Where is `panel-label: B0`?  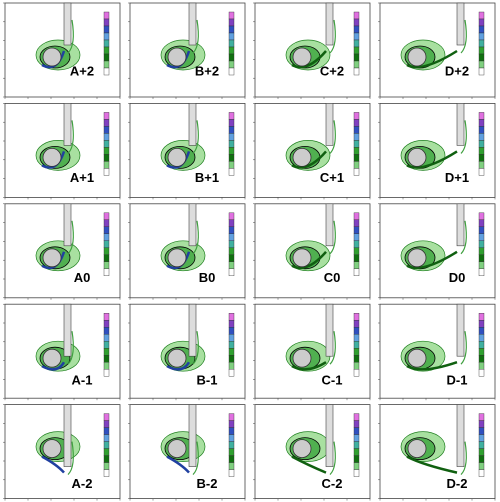 panel-label: B0 is located at coordinates (207, 277).